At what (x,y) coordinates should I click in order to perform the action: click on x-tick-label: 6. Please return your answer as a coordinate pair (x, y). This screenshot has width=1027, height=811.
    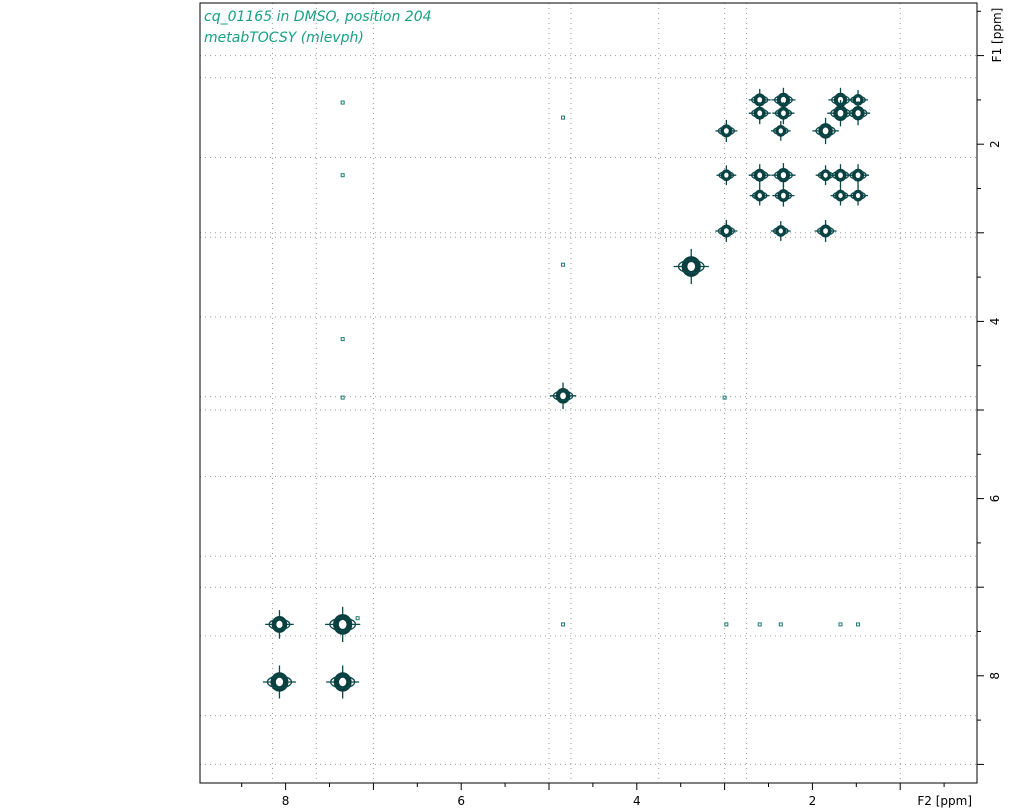
    Looking at the image, I should click on (461, 801).